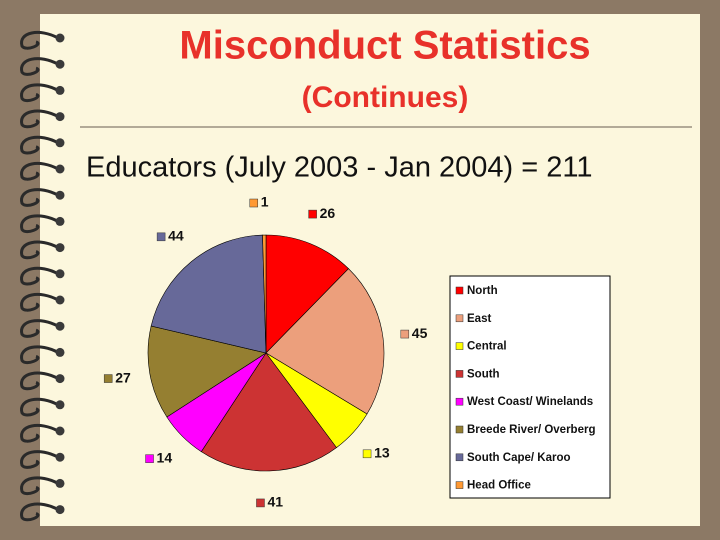 This screenshot has height=540, width=720. Describe the element at coordinates (385, 97) in the screenshot. I see `slide-subtitle: (Continues)` at that location.